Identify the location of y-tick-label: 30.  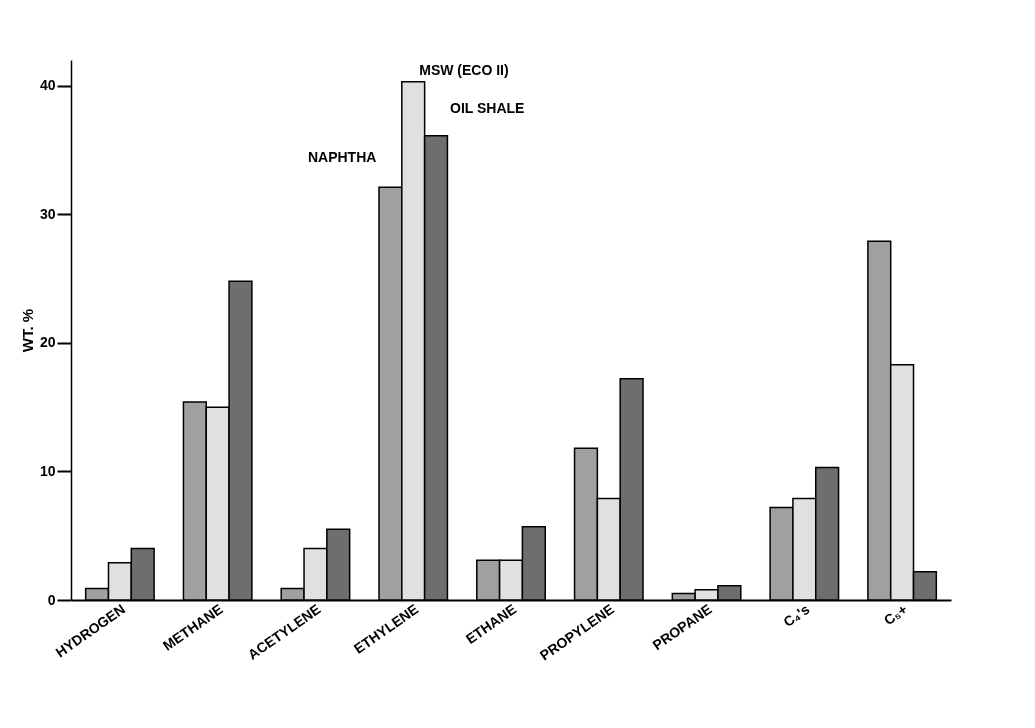
(47, 213).